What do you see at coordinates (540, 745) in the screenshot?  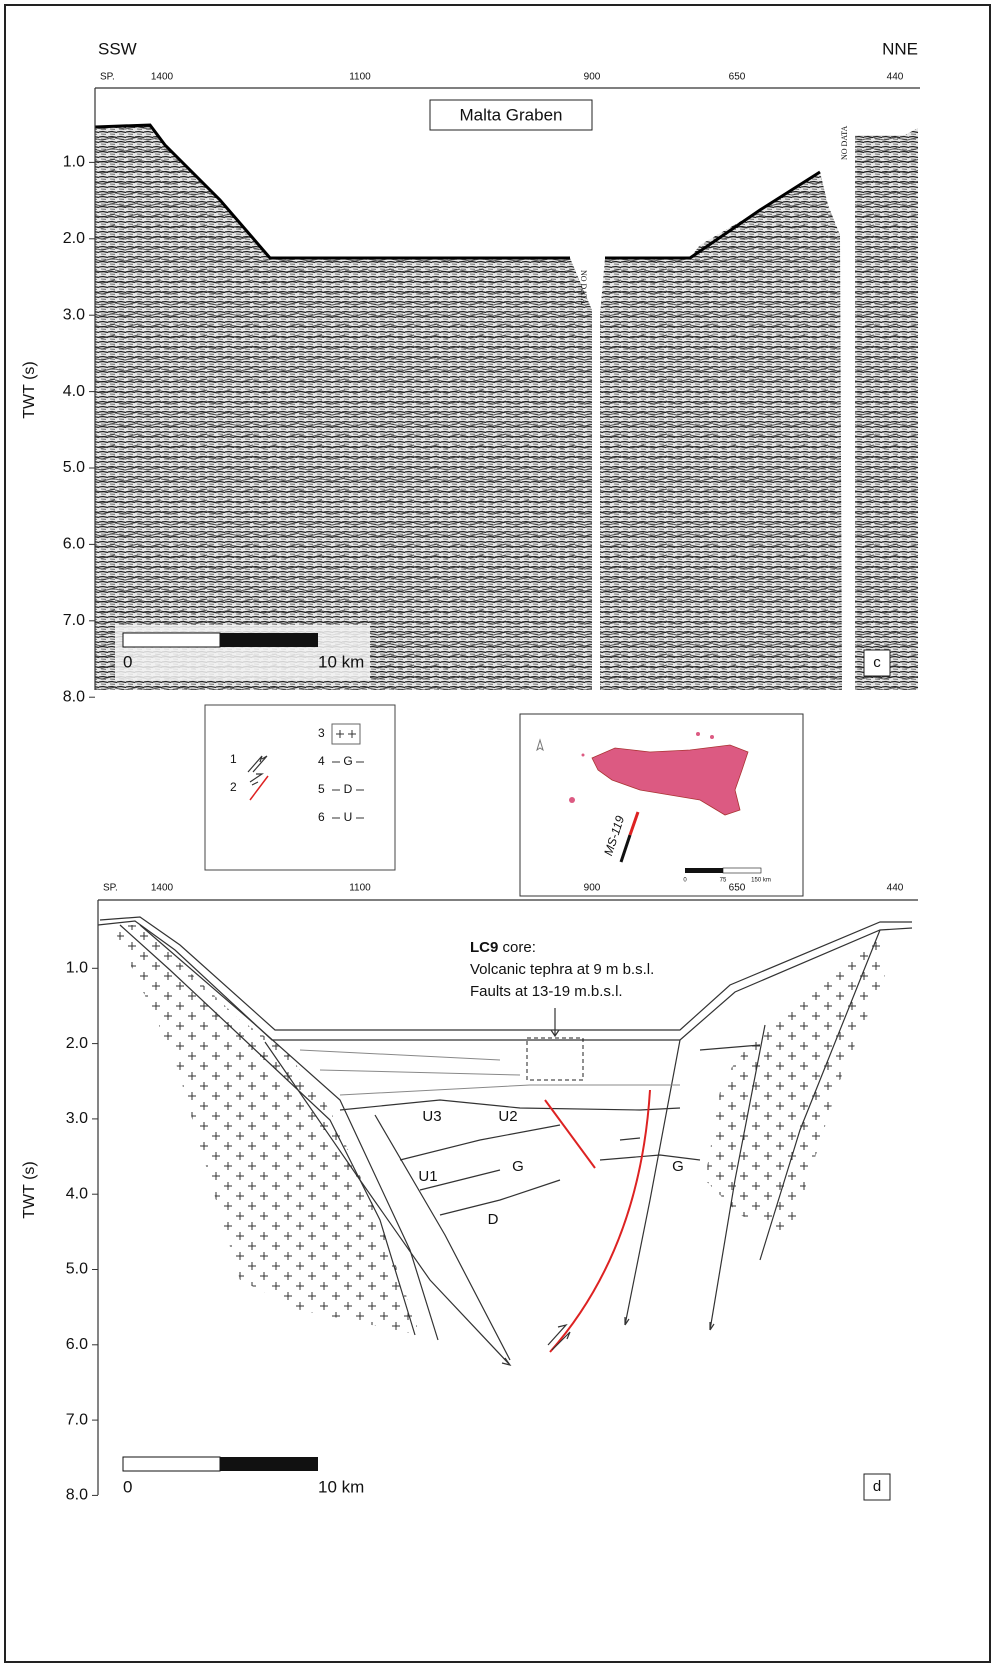 I see `north-arrow` at bounding box center [540, 745].